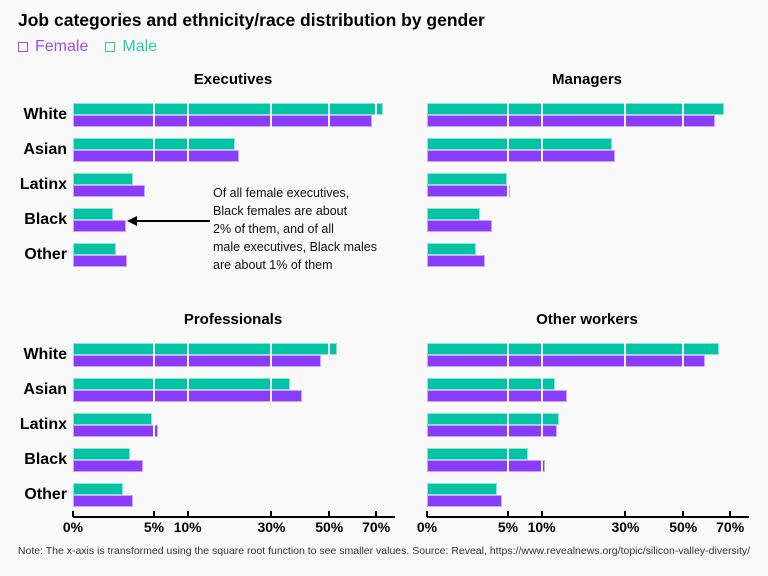  I want to click on legend-item-female: Female, so click(53, 47).